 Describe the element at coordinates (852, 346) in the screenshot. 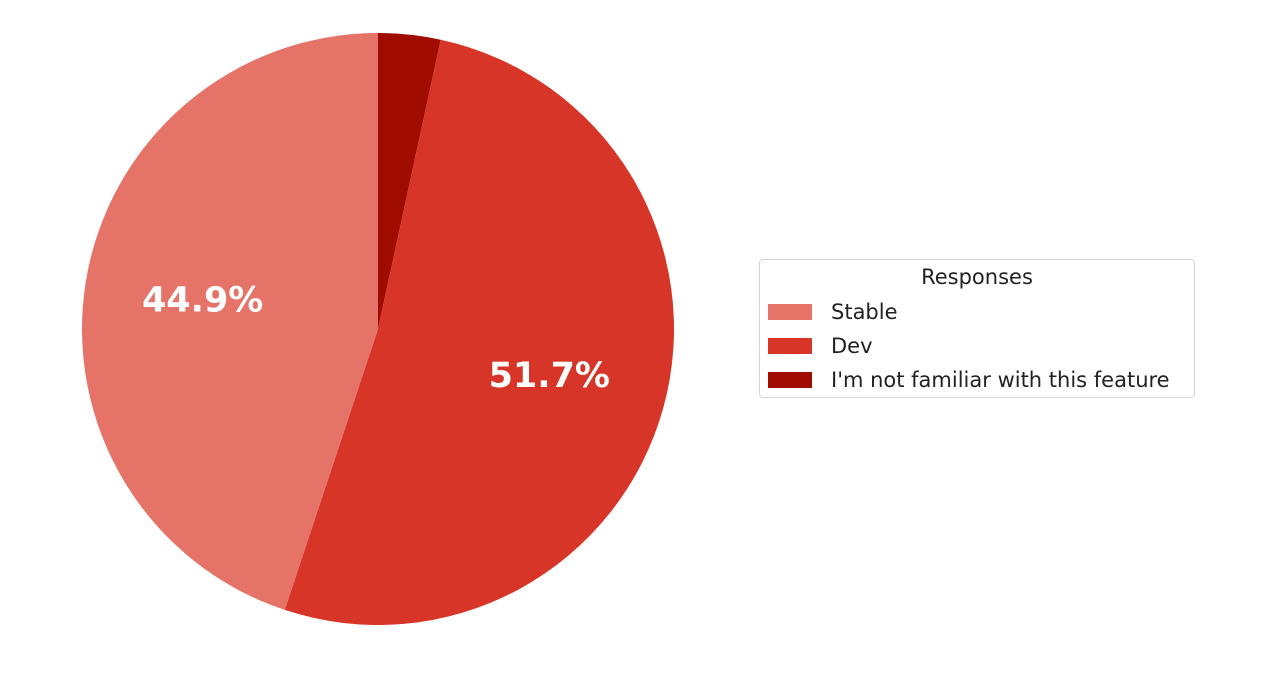

I see `legend-label-dev: Dev` at that location.